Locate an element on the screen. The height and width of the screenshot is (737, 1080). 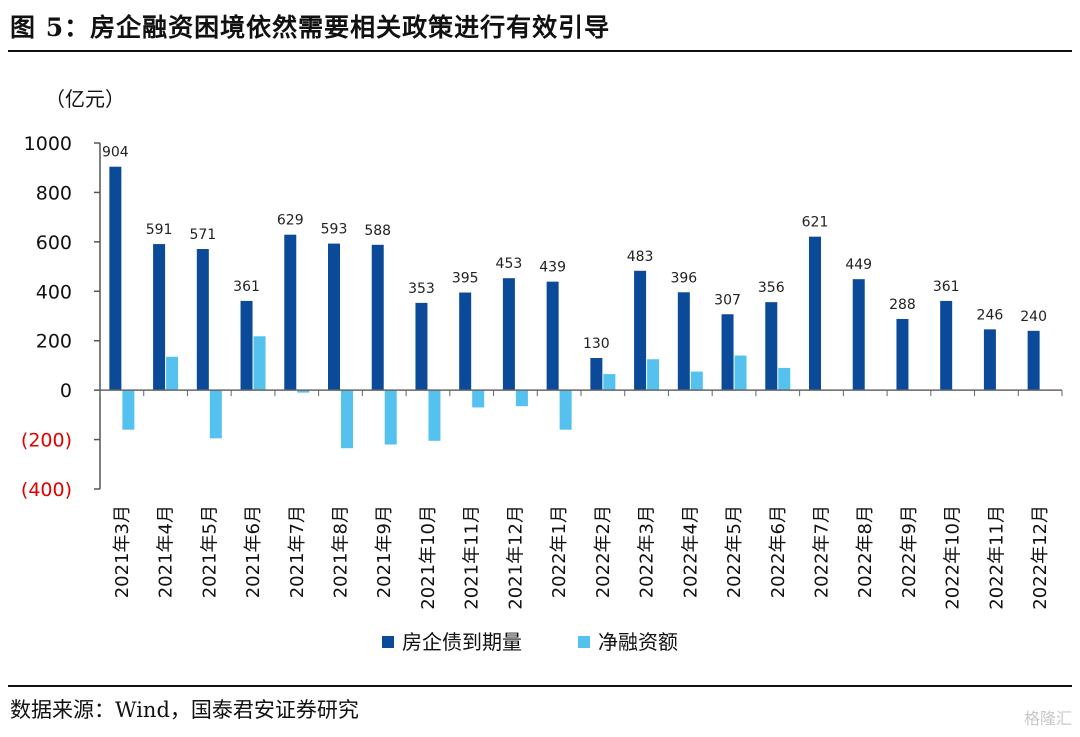
x-category-label: 2022年4月 is located at coordinates (690, 551).